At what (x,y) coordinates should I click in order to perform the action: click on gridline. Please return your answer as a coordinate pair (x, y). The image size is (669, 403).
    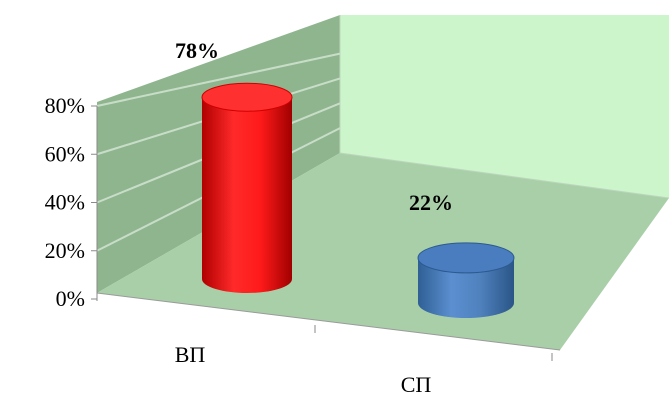
    Looking at the image, I should click on (218, 79).